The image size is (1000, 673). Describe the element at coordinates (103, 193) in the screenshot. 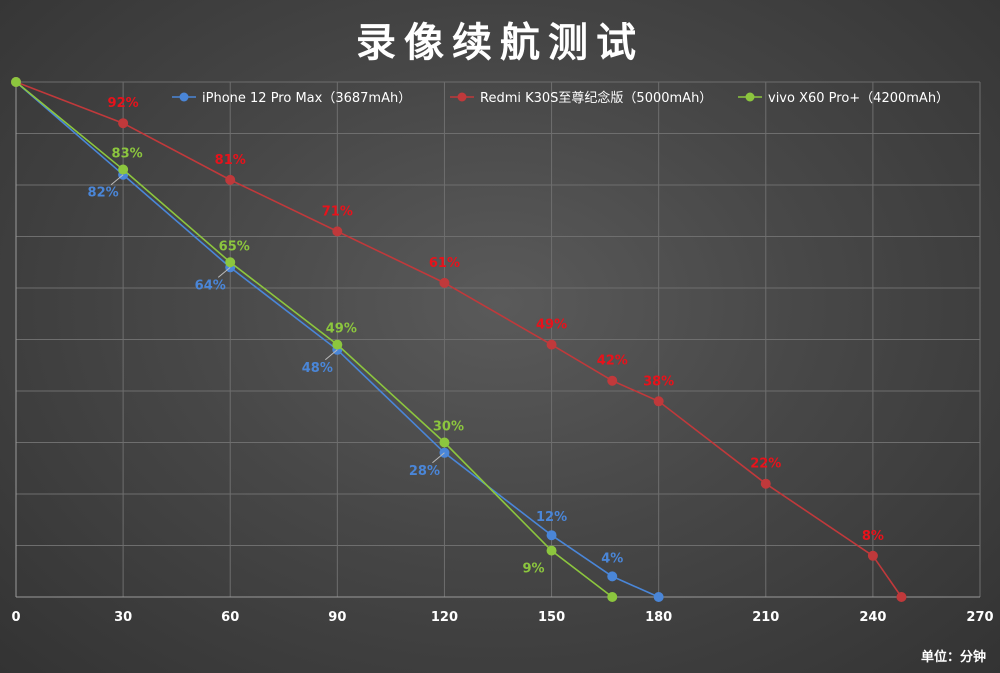

I see `data-label-iphone: 82%` at that location.